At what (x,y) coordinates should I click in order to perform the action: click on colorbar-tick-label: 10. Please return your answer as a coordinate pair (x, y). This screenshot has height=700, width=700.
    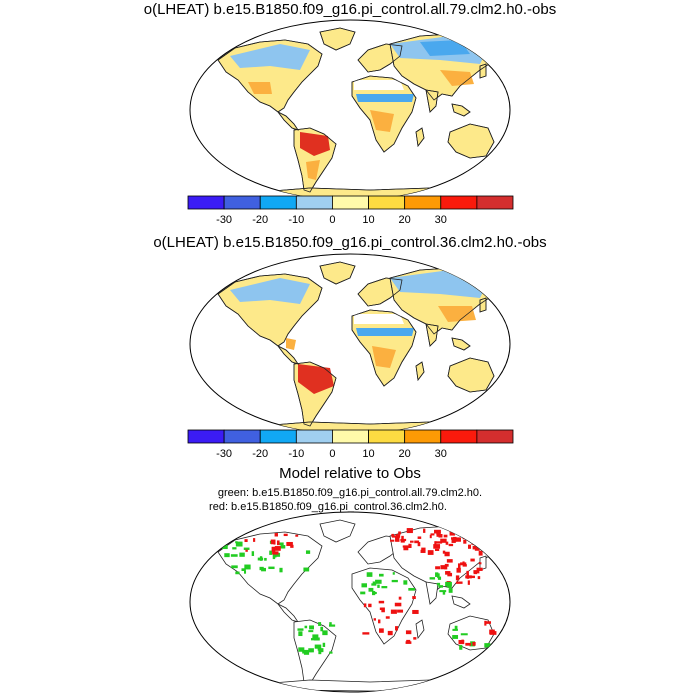
    Looking at the image, I should click on (368, 220).